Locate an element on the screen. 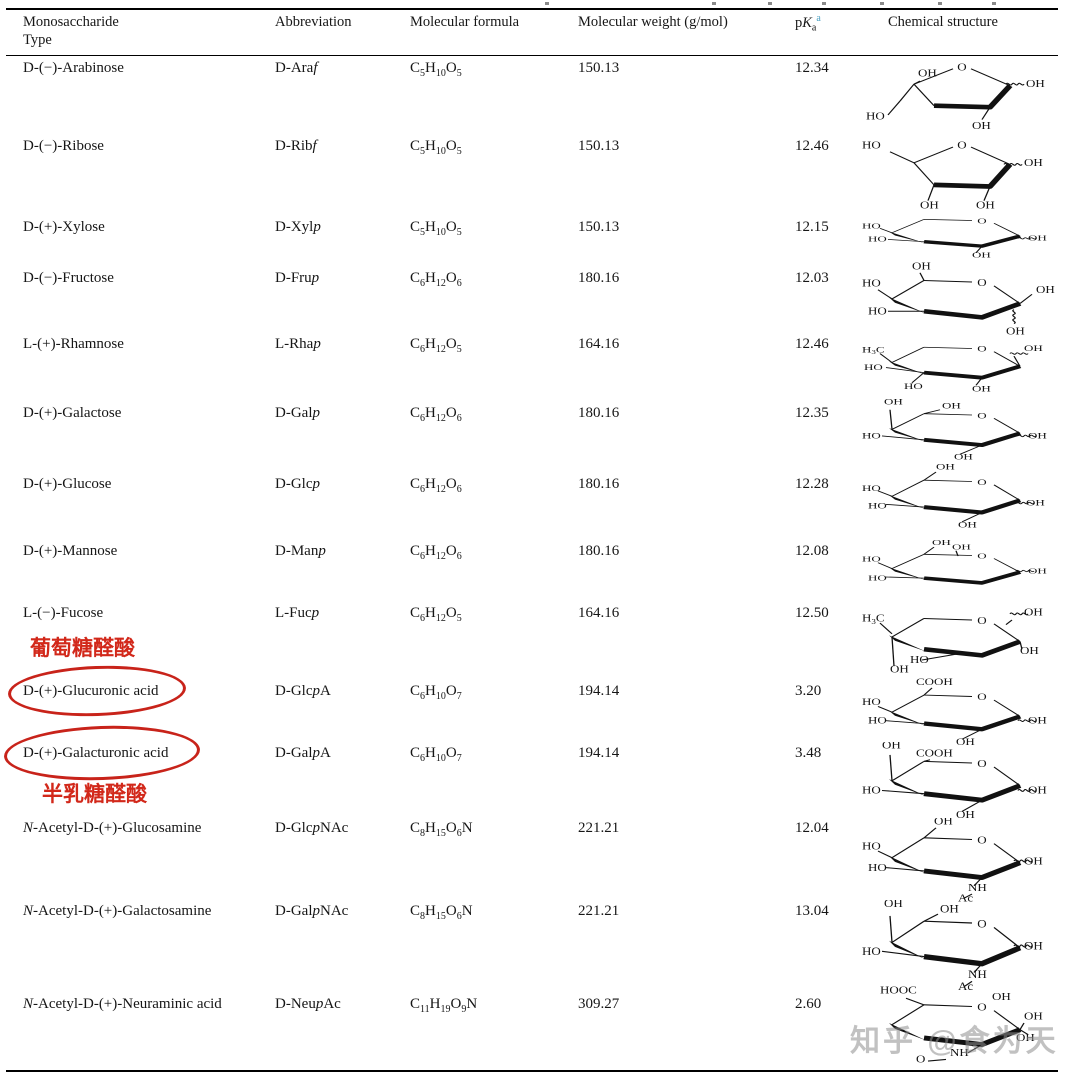 The image size is (1080, 1080). row-abbreviation: D-Frup is located at coordinates (297, 278).